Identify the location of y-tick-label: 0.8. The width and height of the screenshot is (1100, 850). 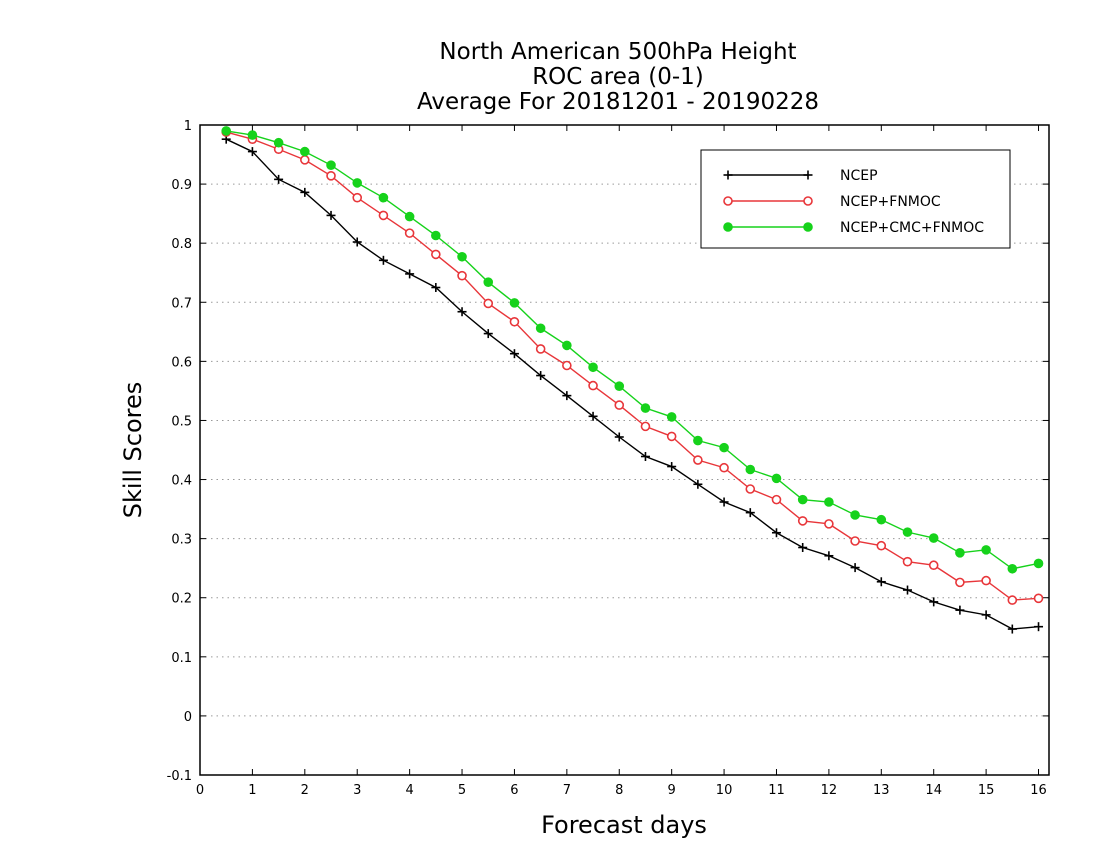
(181, 244).